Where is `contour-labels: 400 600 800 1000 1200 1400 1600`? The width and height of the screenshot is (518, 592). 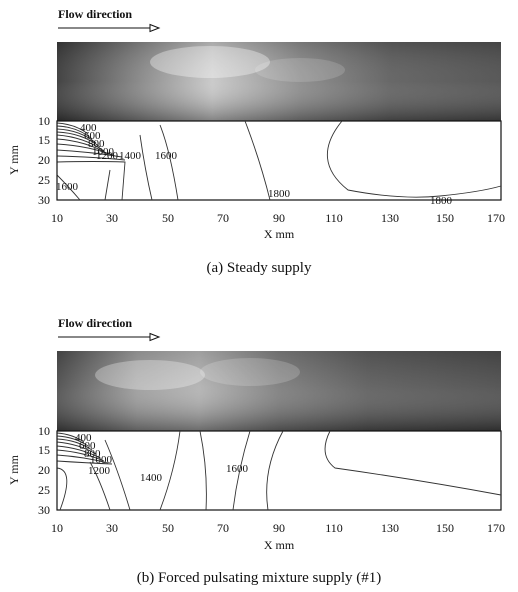 contour-labels: 400 600 800 1000 1200 1400 1600 is located at coordinates (162, 458).